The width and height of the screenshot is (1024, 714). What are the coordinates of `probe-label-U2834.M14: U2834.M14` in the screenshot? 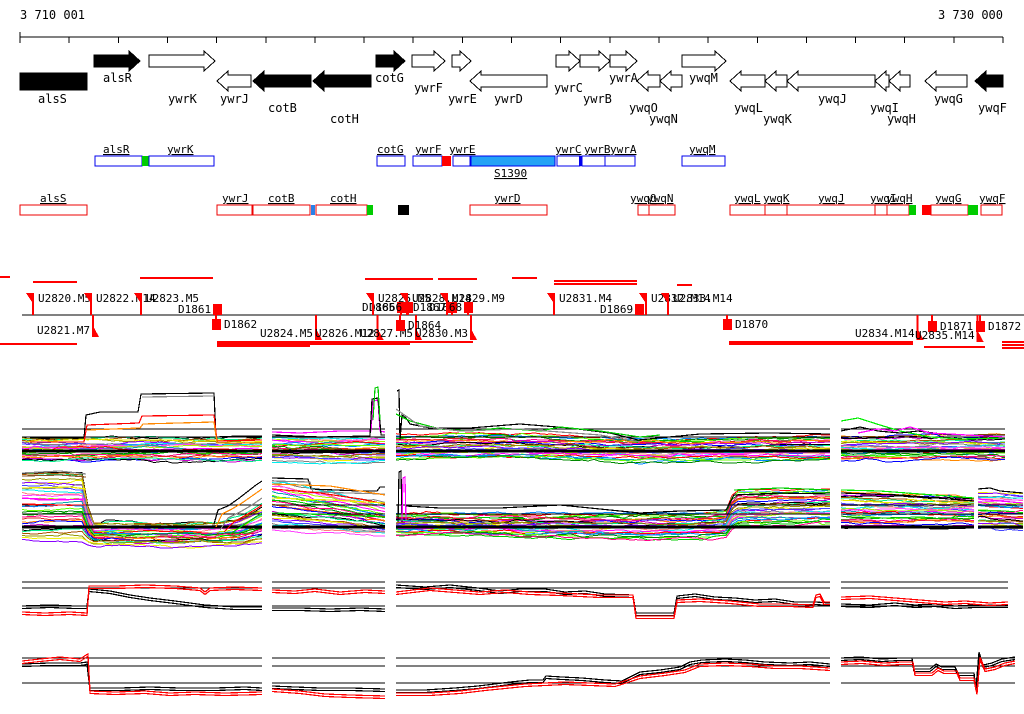 It's located at (885, 333).